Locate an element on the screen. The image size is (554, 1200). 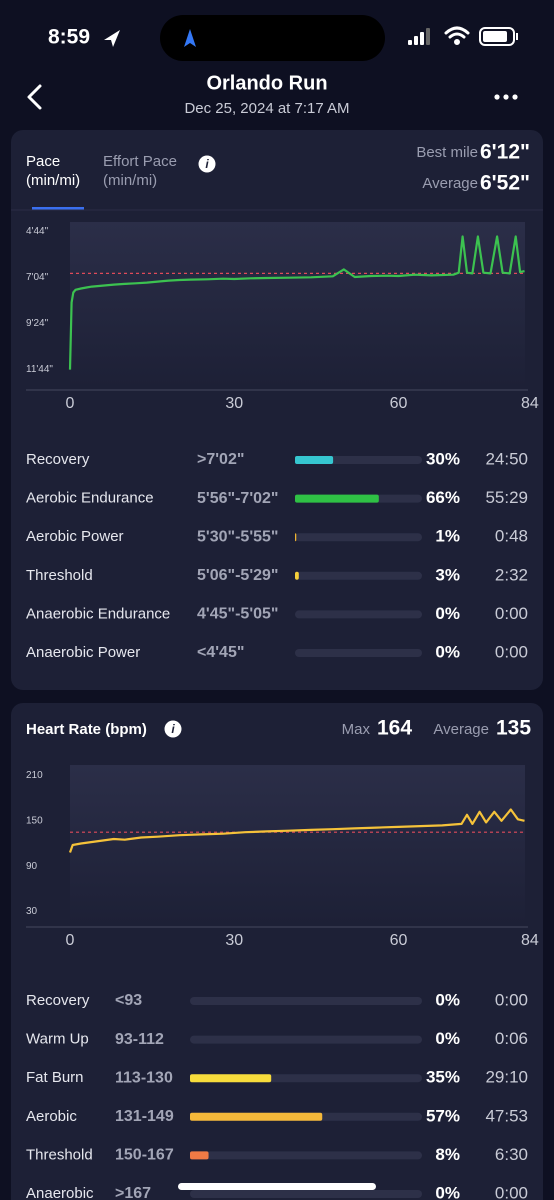
wifi-icon is located at coordinates (457, 35).